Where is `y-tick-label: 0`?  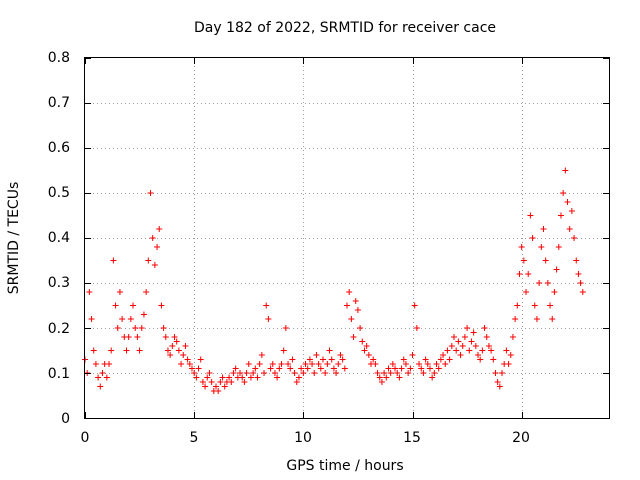
y-tick-label: 0 is located at coordinates (65, 419).